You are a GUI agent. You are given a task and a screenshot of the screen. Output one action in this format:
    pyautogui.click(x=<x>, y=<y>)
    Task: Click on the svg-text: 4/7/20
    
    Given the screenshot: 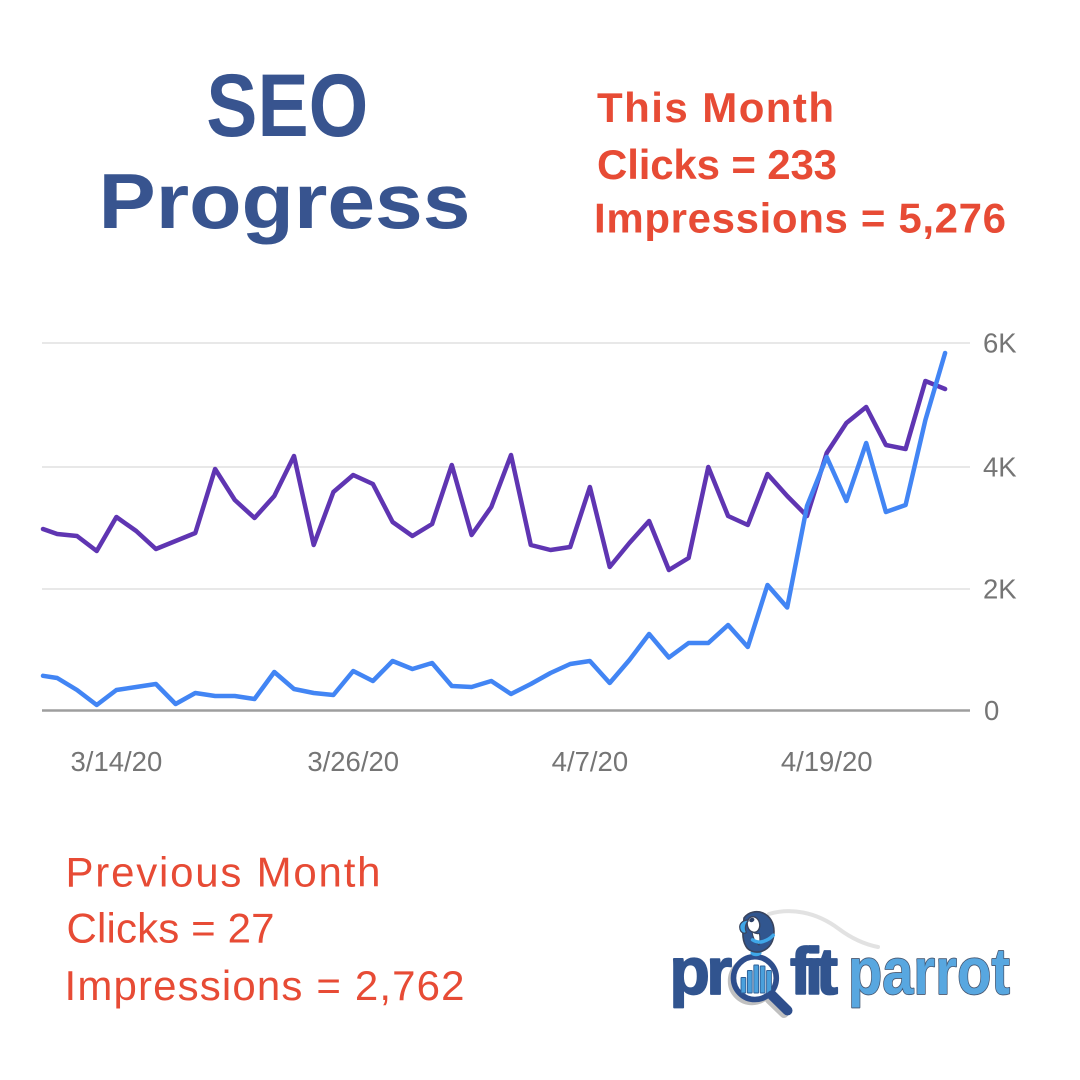 What is the action you would take?
    pyautogui.click(x=590, y=761)
    